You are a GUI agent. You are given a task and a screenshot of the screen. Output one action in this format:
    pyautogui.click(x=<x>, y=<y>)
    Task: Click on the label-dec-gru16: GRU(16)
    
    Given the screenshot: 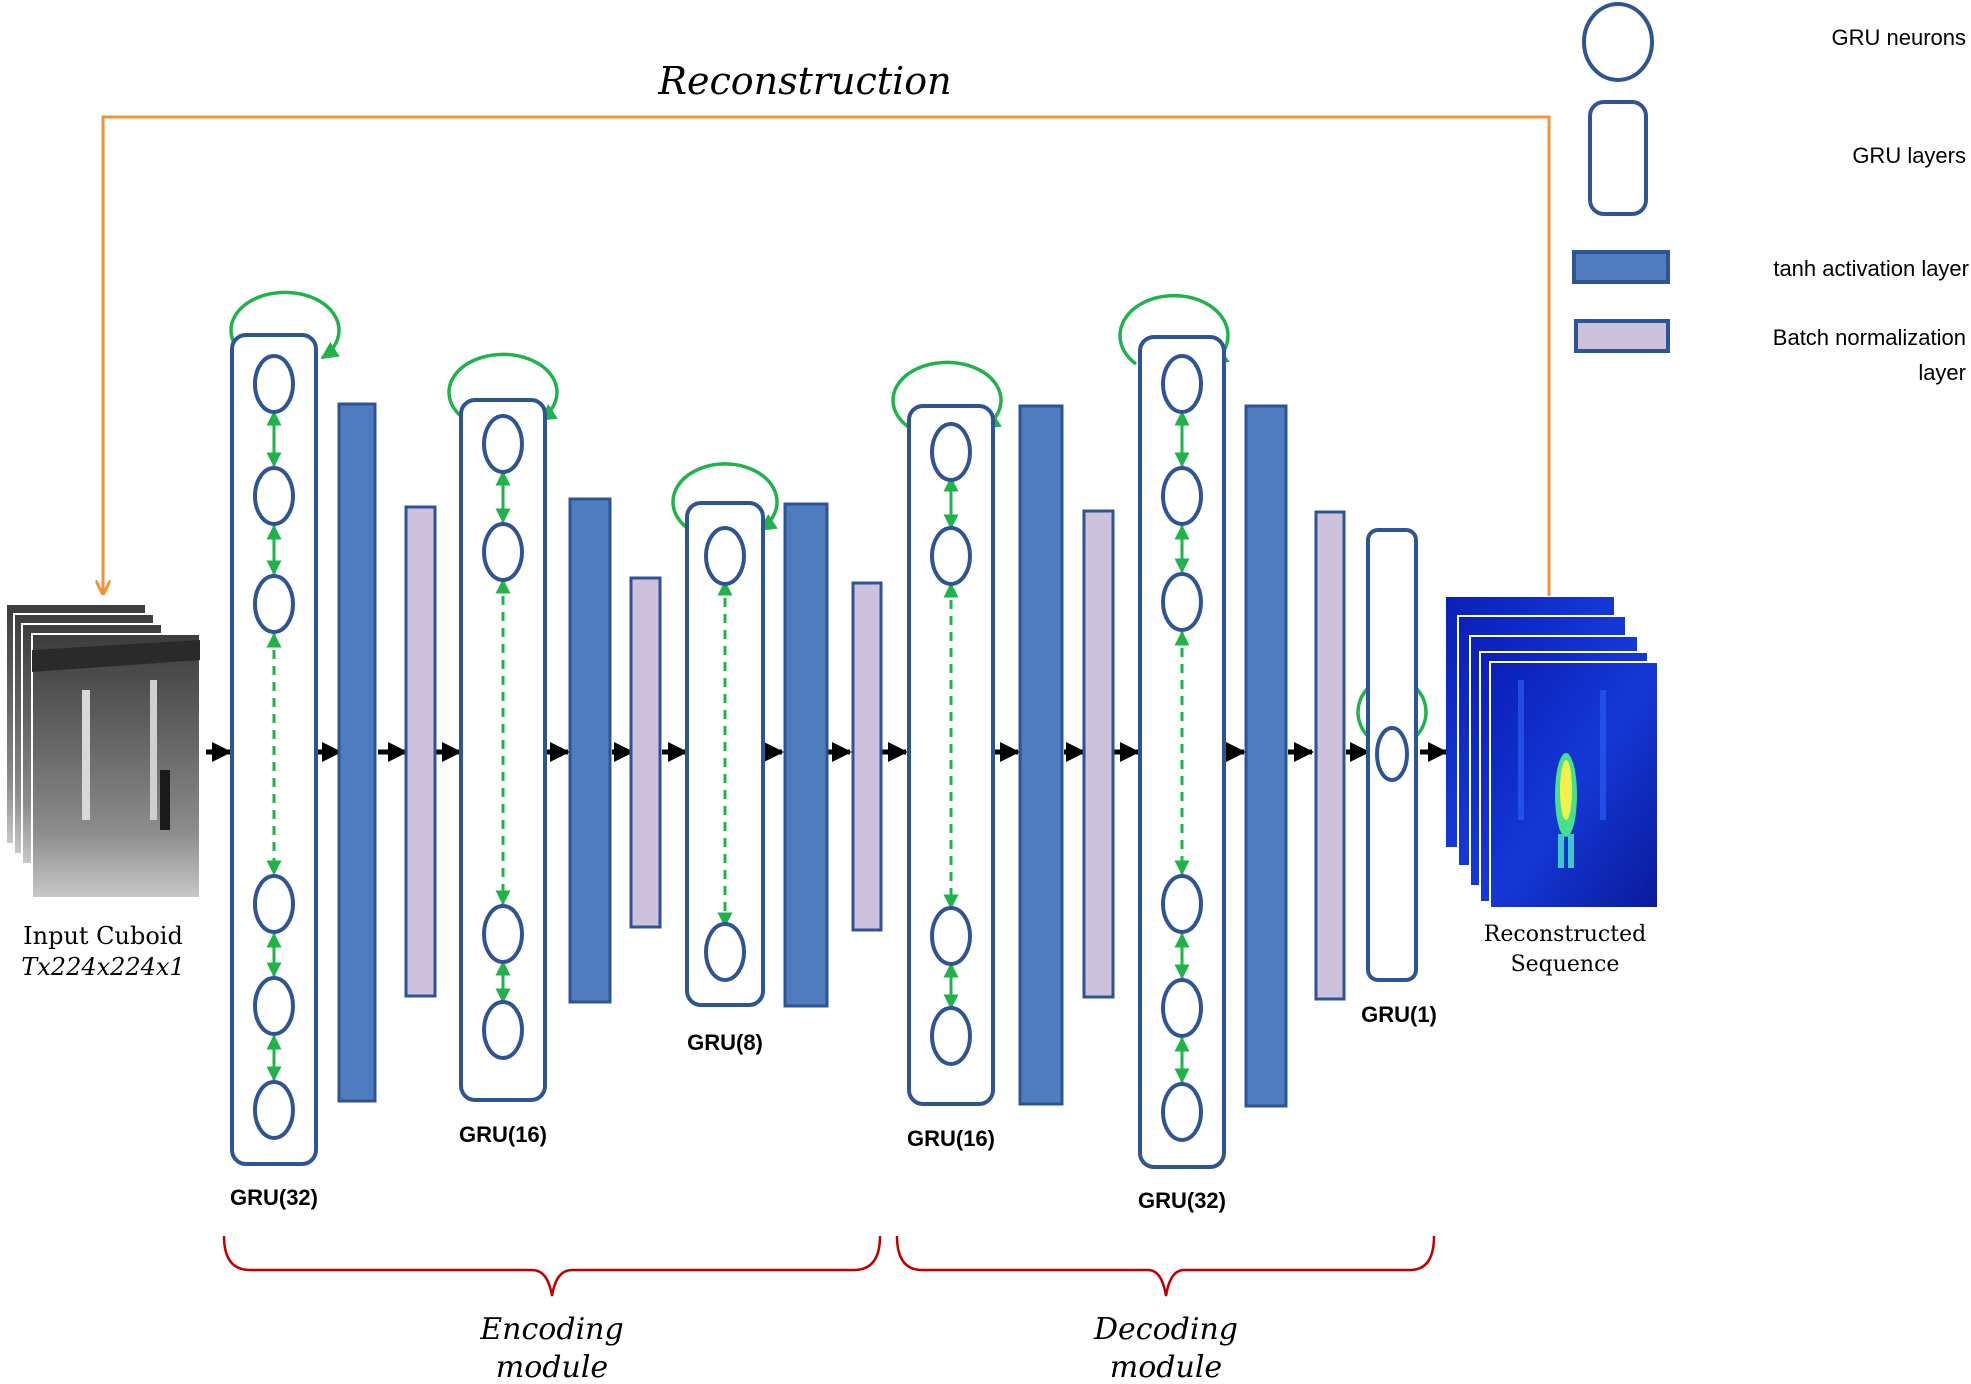 What is the action you would take?
    pyautogui.click(x=951, y=1138)
    